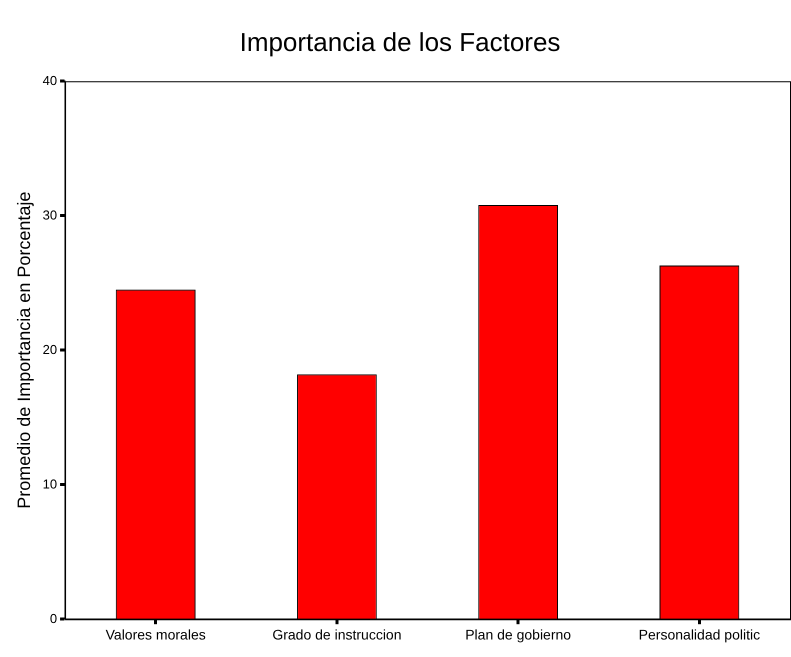 The image size is (791, 657). Describe the element at coordinates (50, 484) in the screenshot. I see `y-tick-label: 10` at that location.